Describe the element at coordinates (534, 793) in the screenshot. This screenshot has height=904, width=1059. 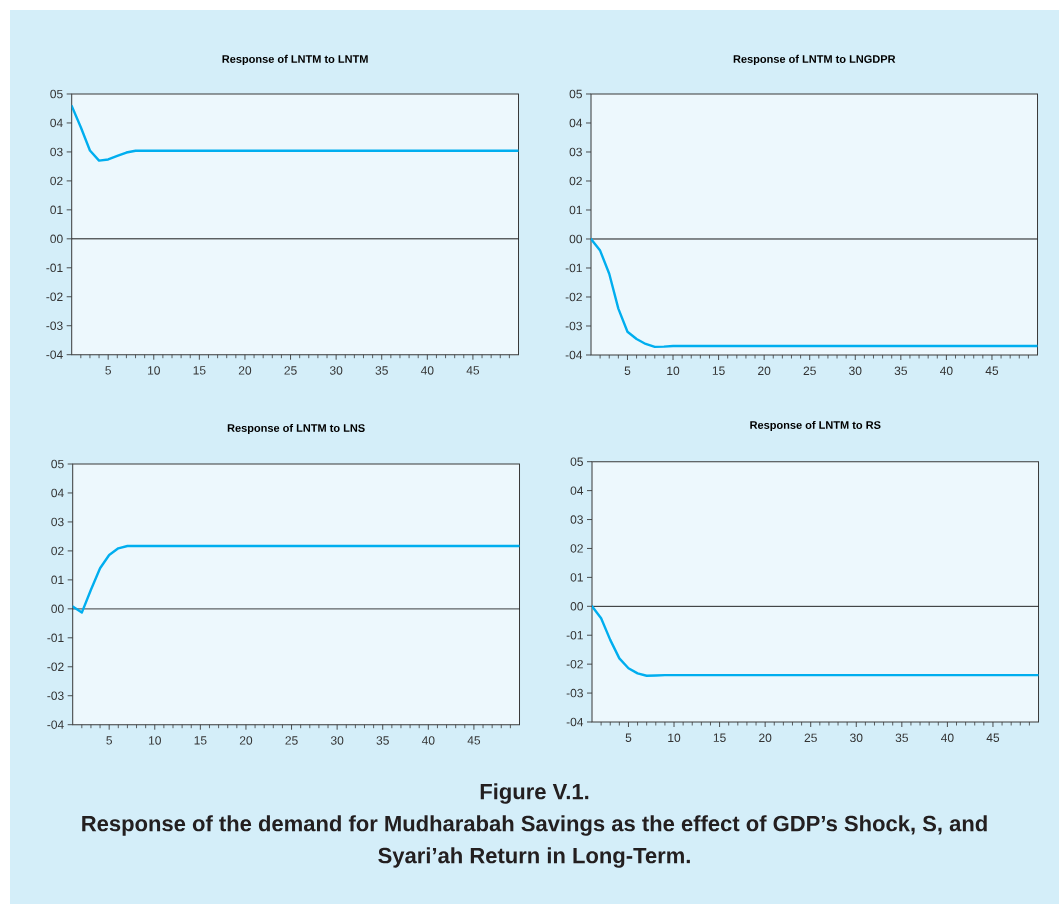
I see `text: Figure V.1.` at that location.